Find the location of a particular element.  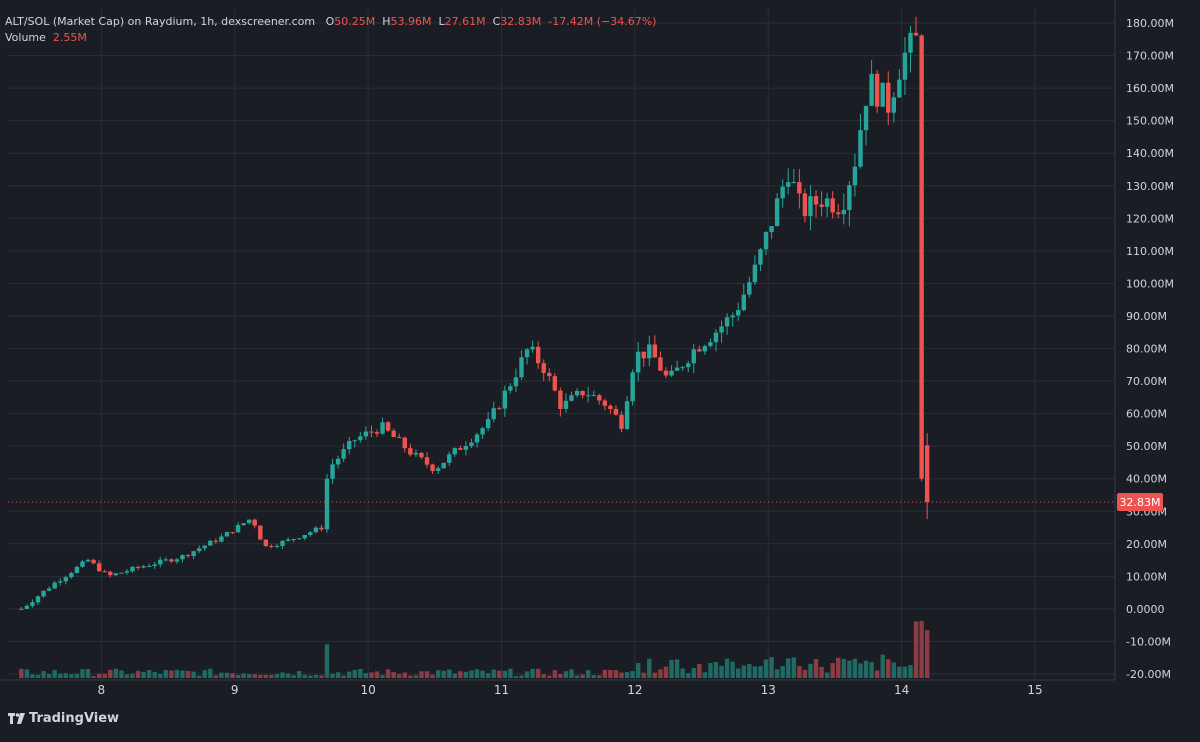

legend-volume-label: Volume is located at coordinates (25, 37).